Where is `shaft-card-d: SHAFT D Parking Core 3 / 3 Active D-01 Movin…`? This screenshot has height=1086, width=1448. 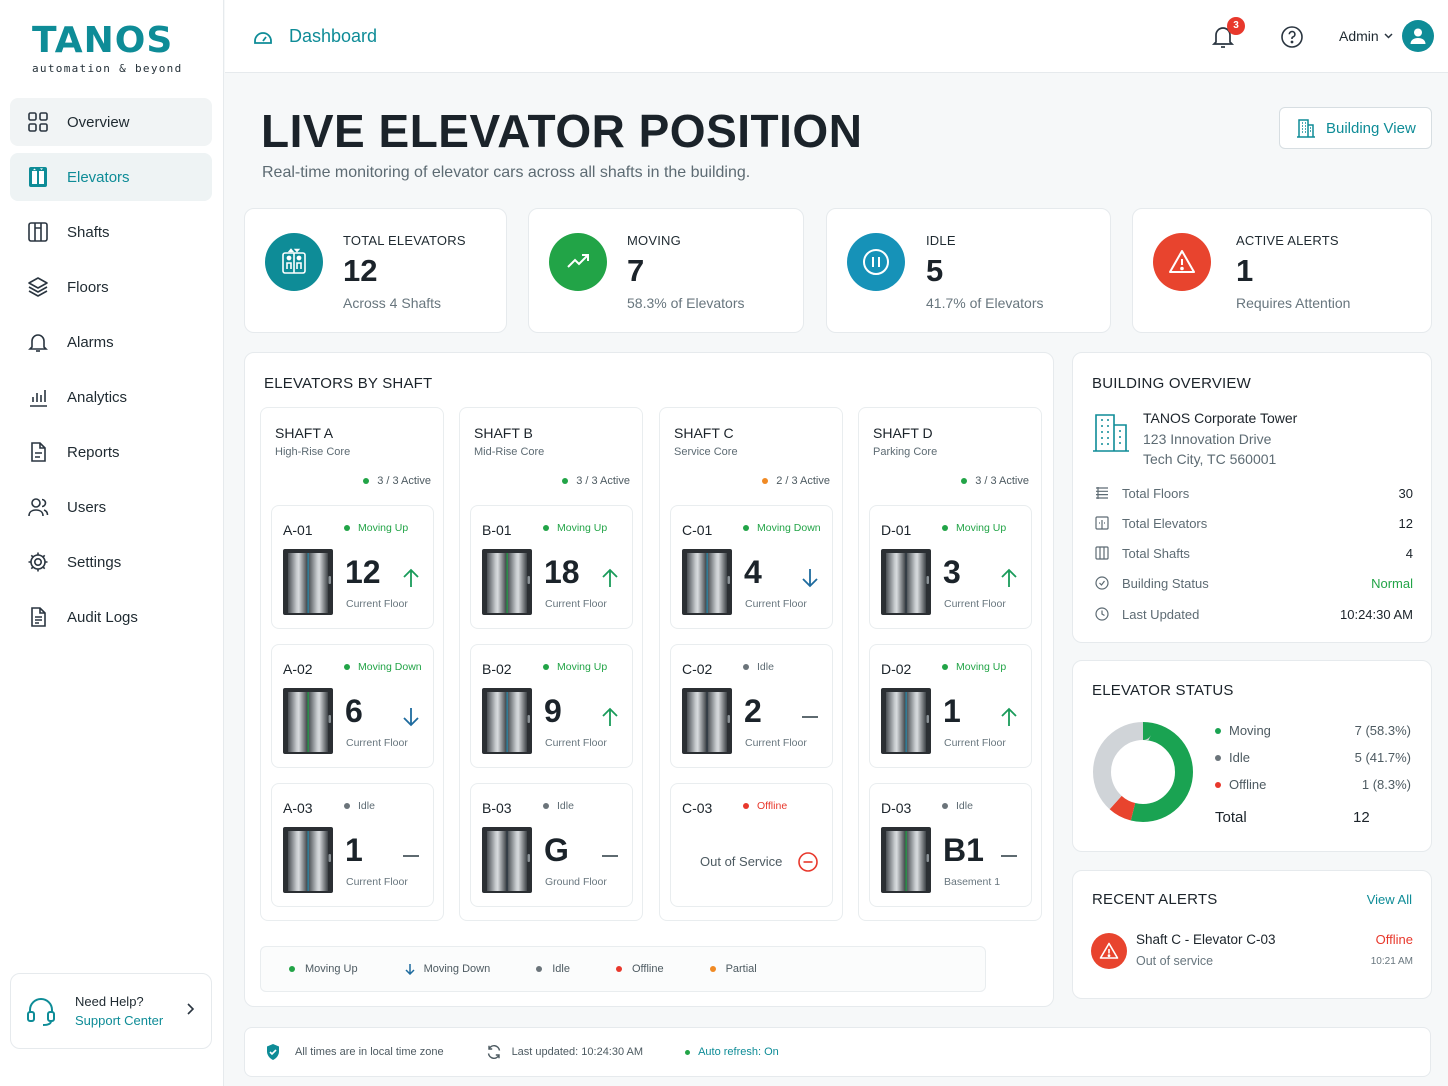 shaft-card-d: SHAFT D Parking Core 3 / 3 Active D-01 Movin… is located at coordinates (950, 664).